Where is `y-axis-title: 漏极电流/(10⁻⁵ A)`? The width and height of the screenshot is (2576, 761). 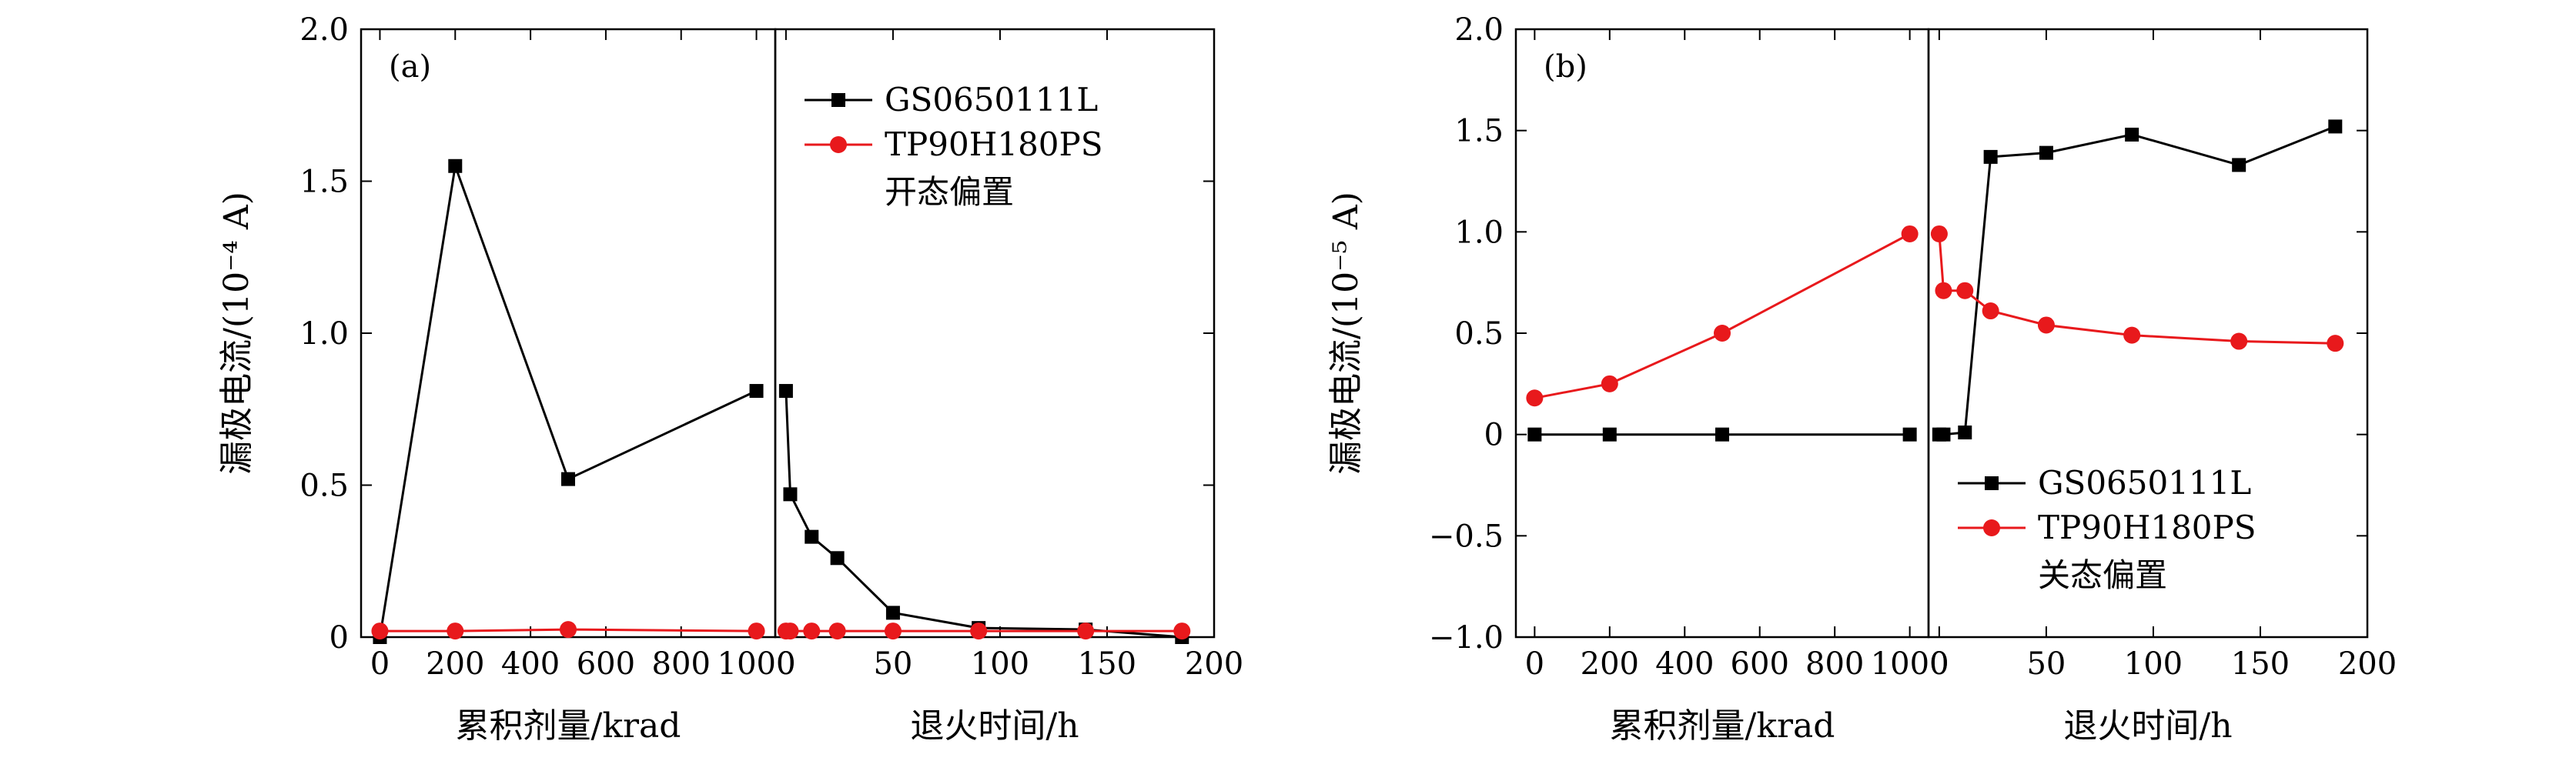
y-axis-title: 漏极电流/(10⁻⁵ A) is located at coordinates (1346, 333).